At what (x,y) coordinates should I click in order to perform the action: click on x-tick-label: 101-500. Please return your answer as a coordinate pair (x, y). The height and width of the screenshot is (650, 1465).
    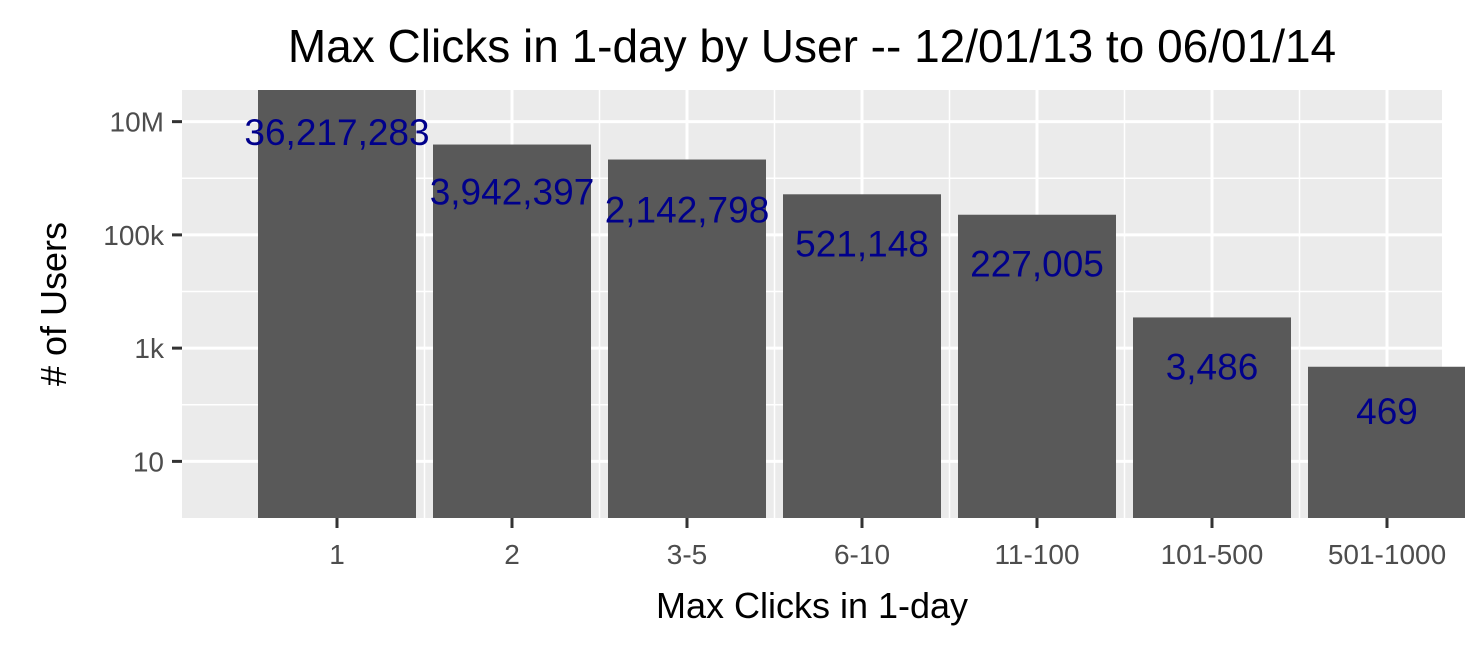
    Looking at the image, I should click on (1212, 554).